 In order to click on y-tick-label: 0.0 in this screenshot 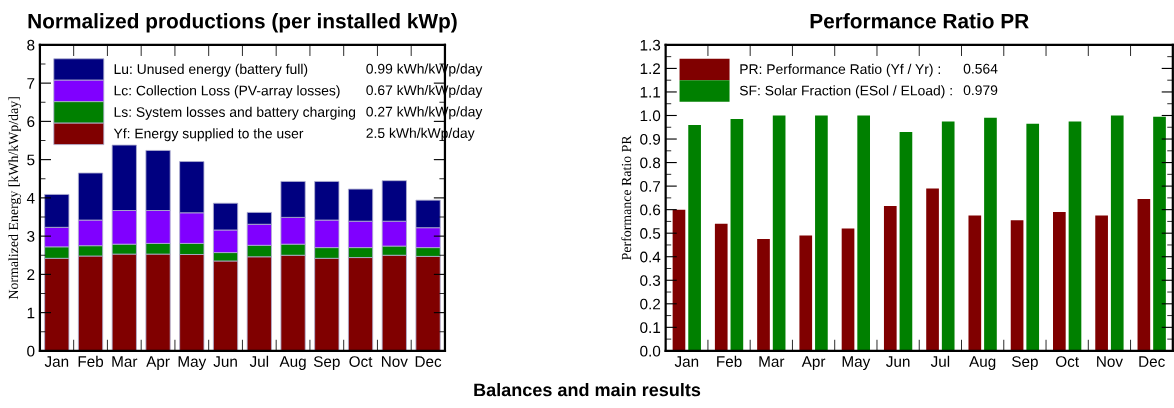, I will do `click(650, 351)`.